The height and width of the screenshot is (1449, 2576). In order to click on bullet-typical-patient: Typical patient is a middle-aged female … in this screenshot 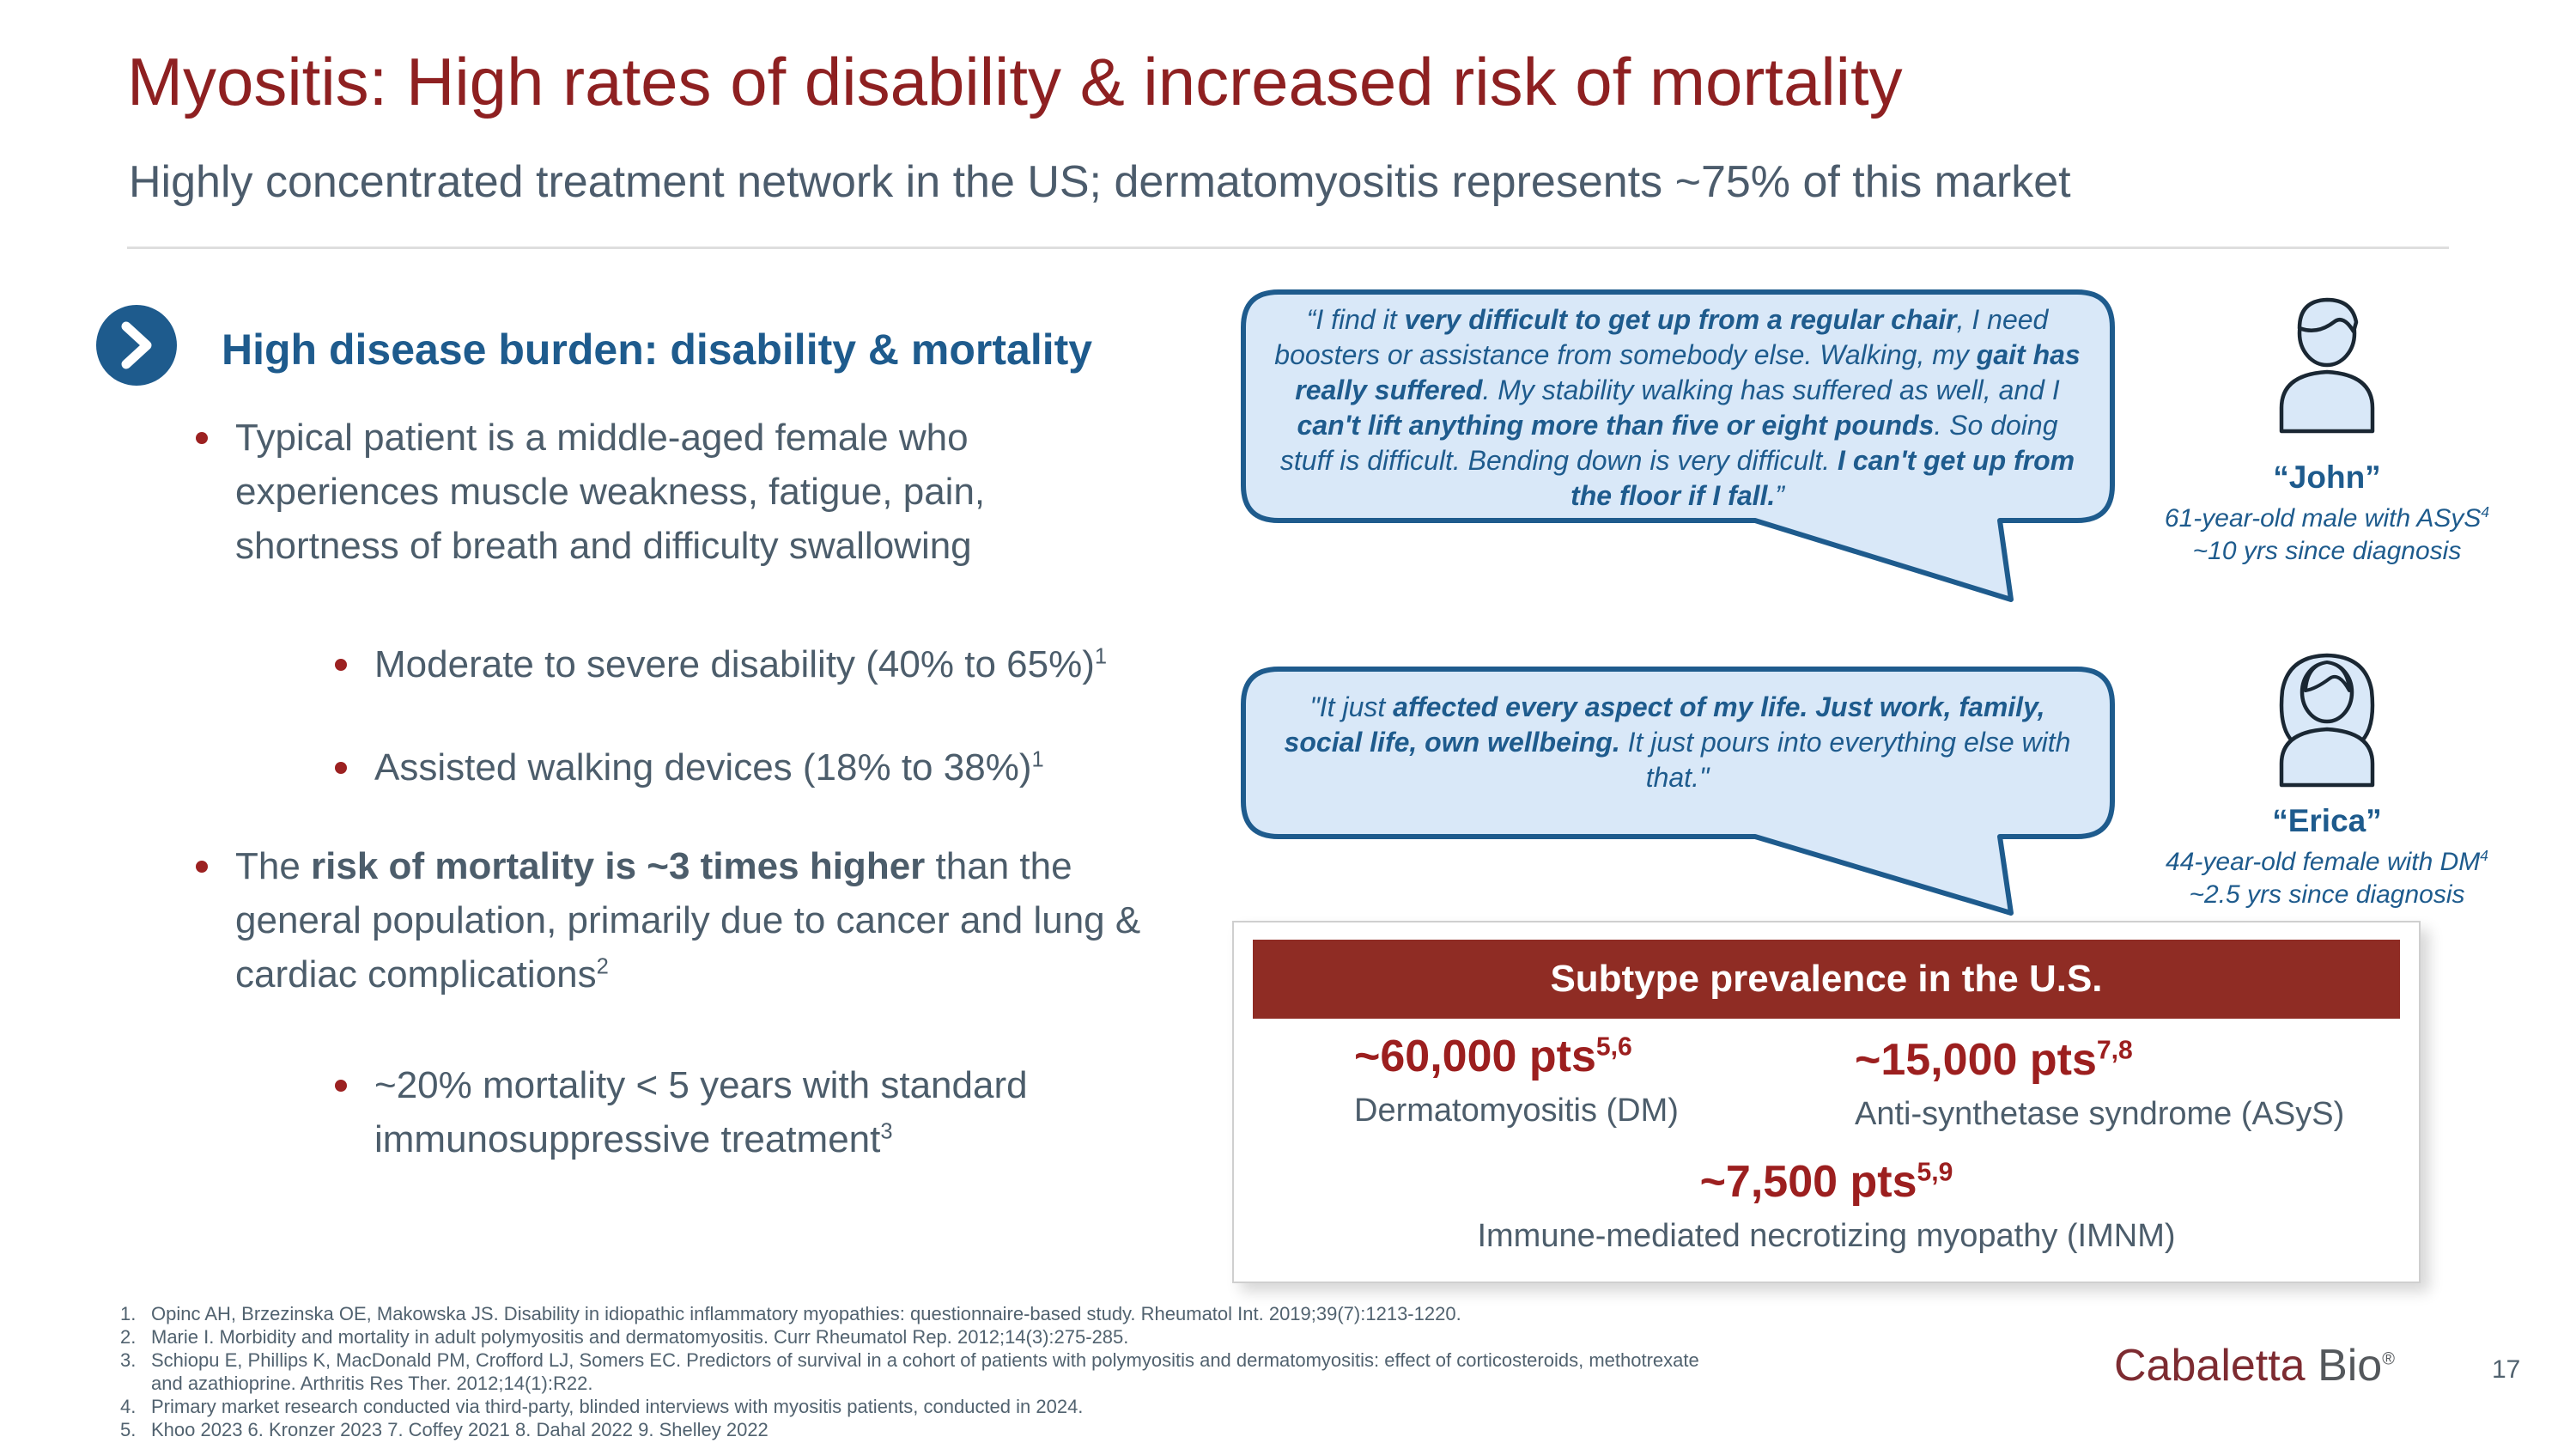, I will do `click(651, 492)`.